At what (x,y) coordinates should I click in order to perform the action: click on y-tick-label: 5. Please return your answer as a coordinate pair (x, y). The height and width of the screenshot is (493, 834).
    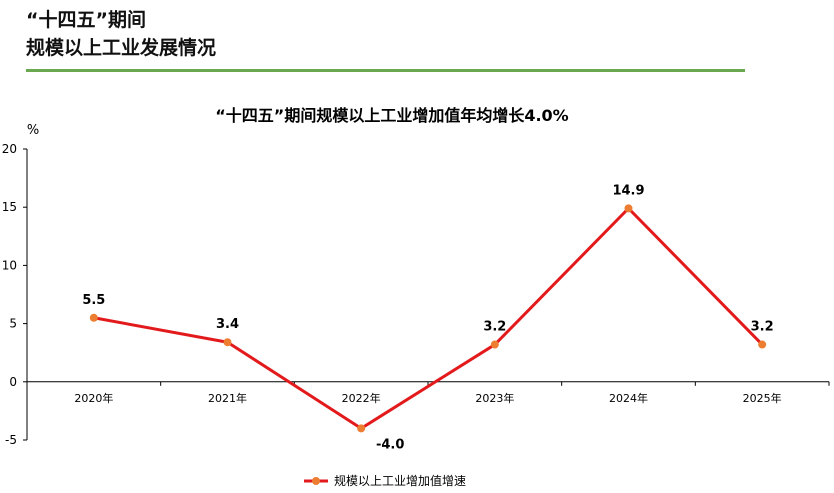
    Looking at the image, I should click on (13, 324).